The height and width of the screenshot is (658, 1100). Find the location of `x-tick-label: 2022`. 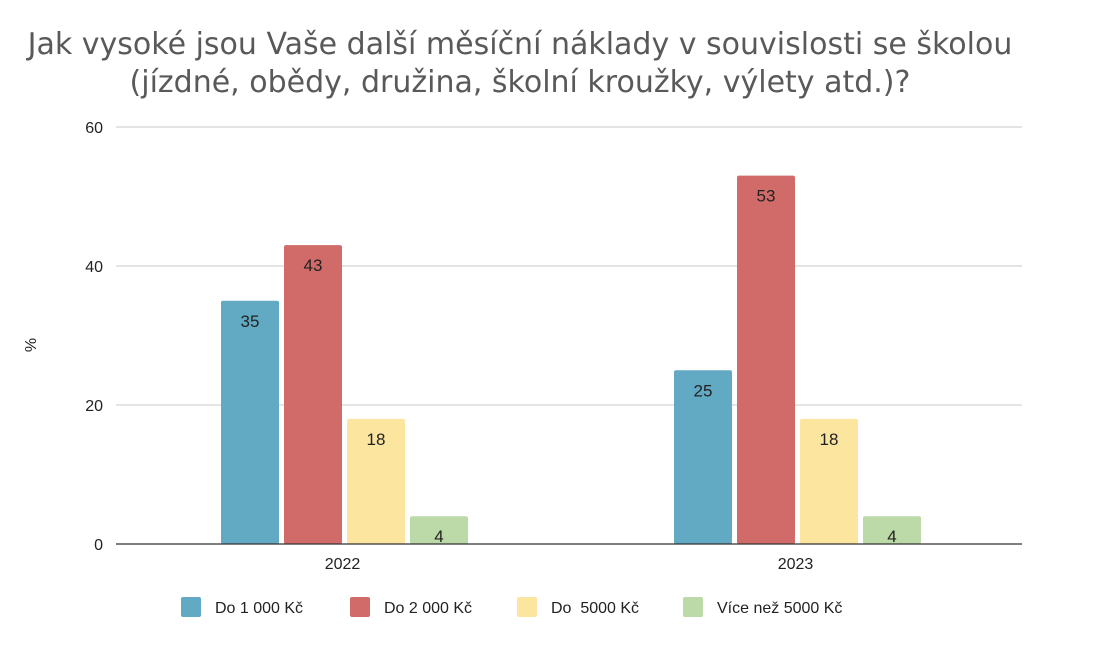

x-tick-label: 2022 is located at coordinates (343, 564).